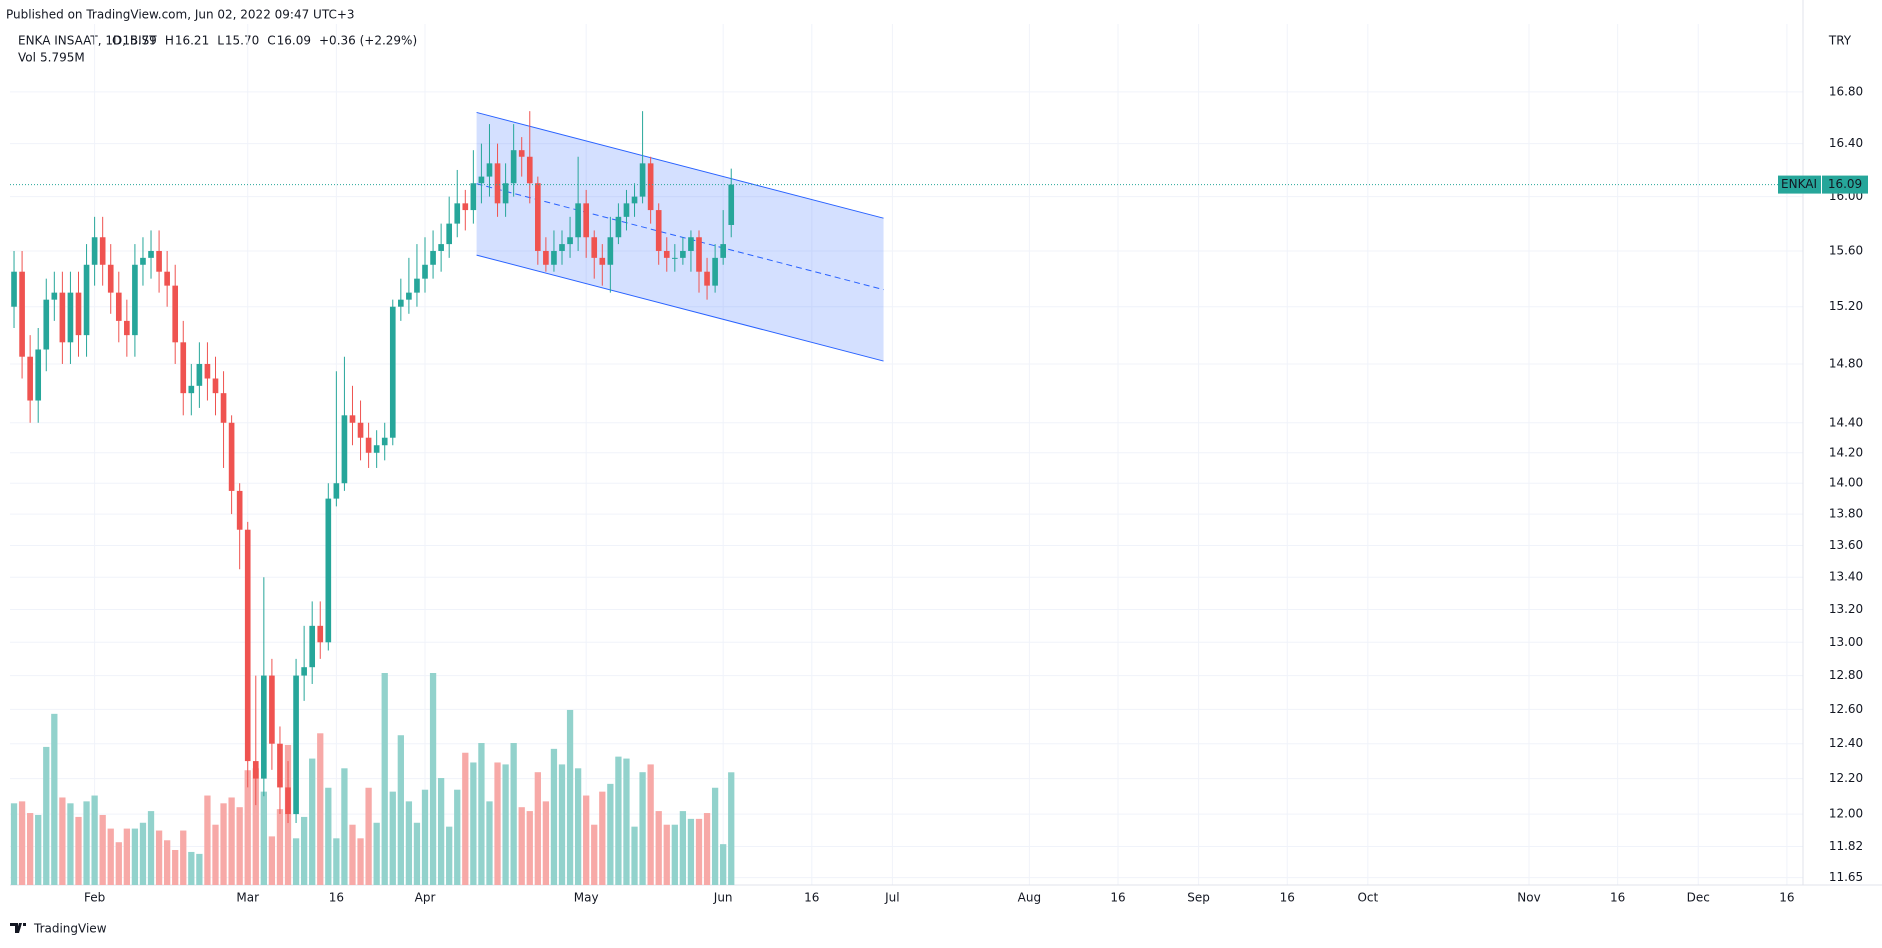 Image resolution: width=1882 pixels, height=948 pixels. What do you see at coordinates (1029, 898) in the screenshot?
I see `x-tick-label: Aug` at bounding box center [1029, 898].